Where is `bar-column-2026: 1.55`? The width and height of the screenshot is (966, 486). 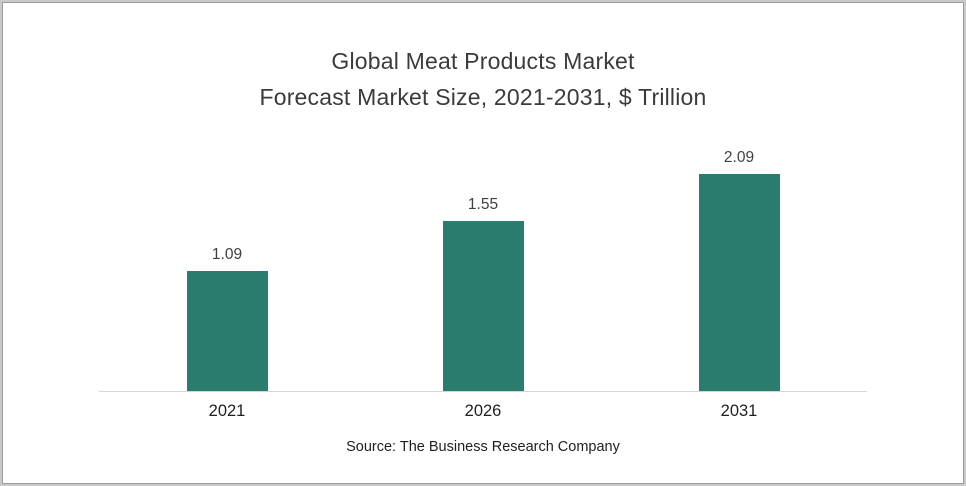 bar-column-2026: 1.55 is located at coordinates (483, 270).